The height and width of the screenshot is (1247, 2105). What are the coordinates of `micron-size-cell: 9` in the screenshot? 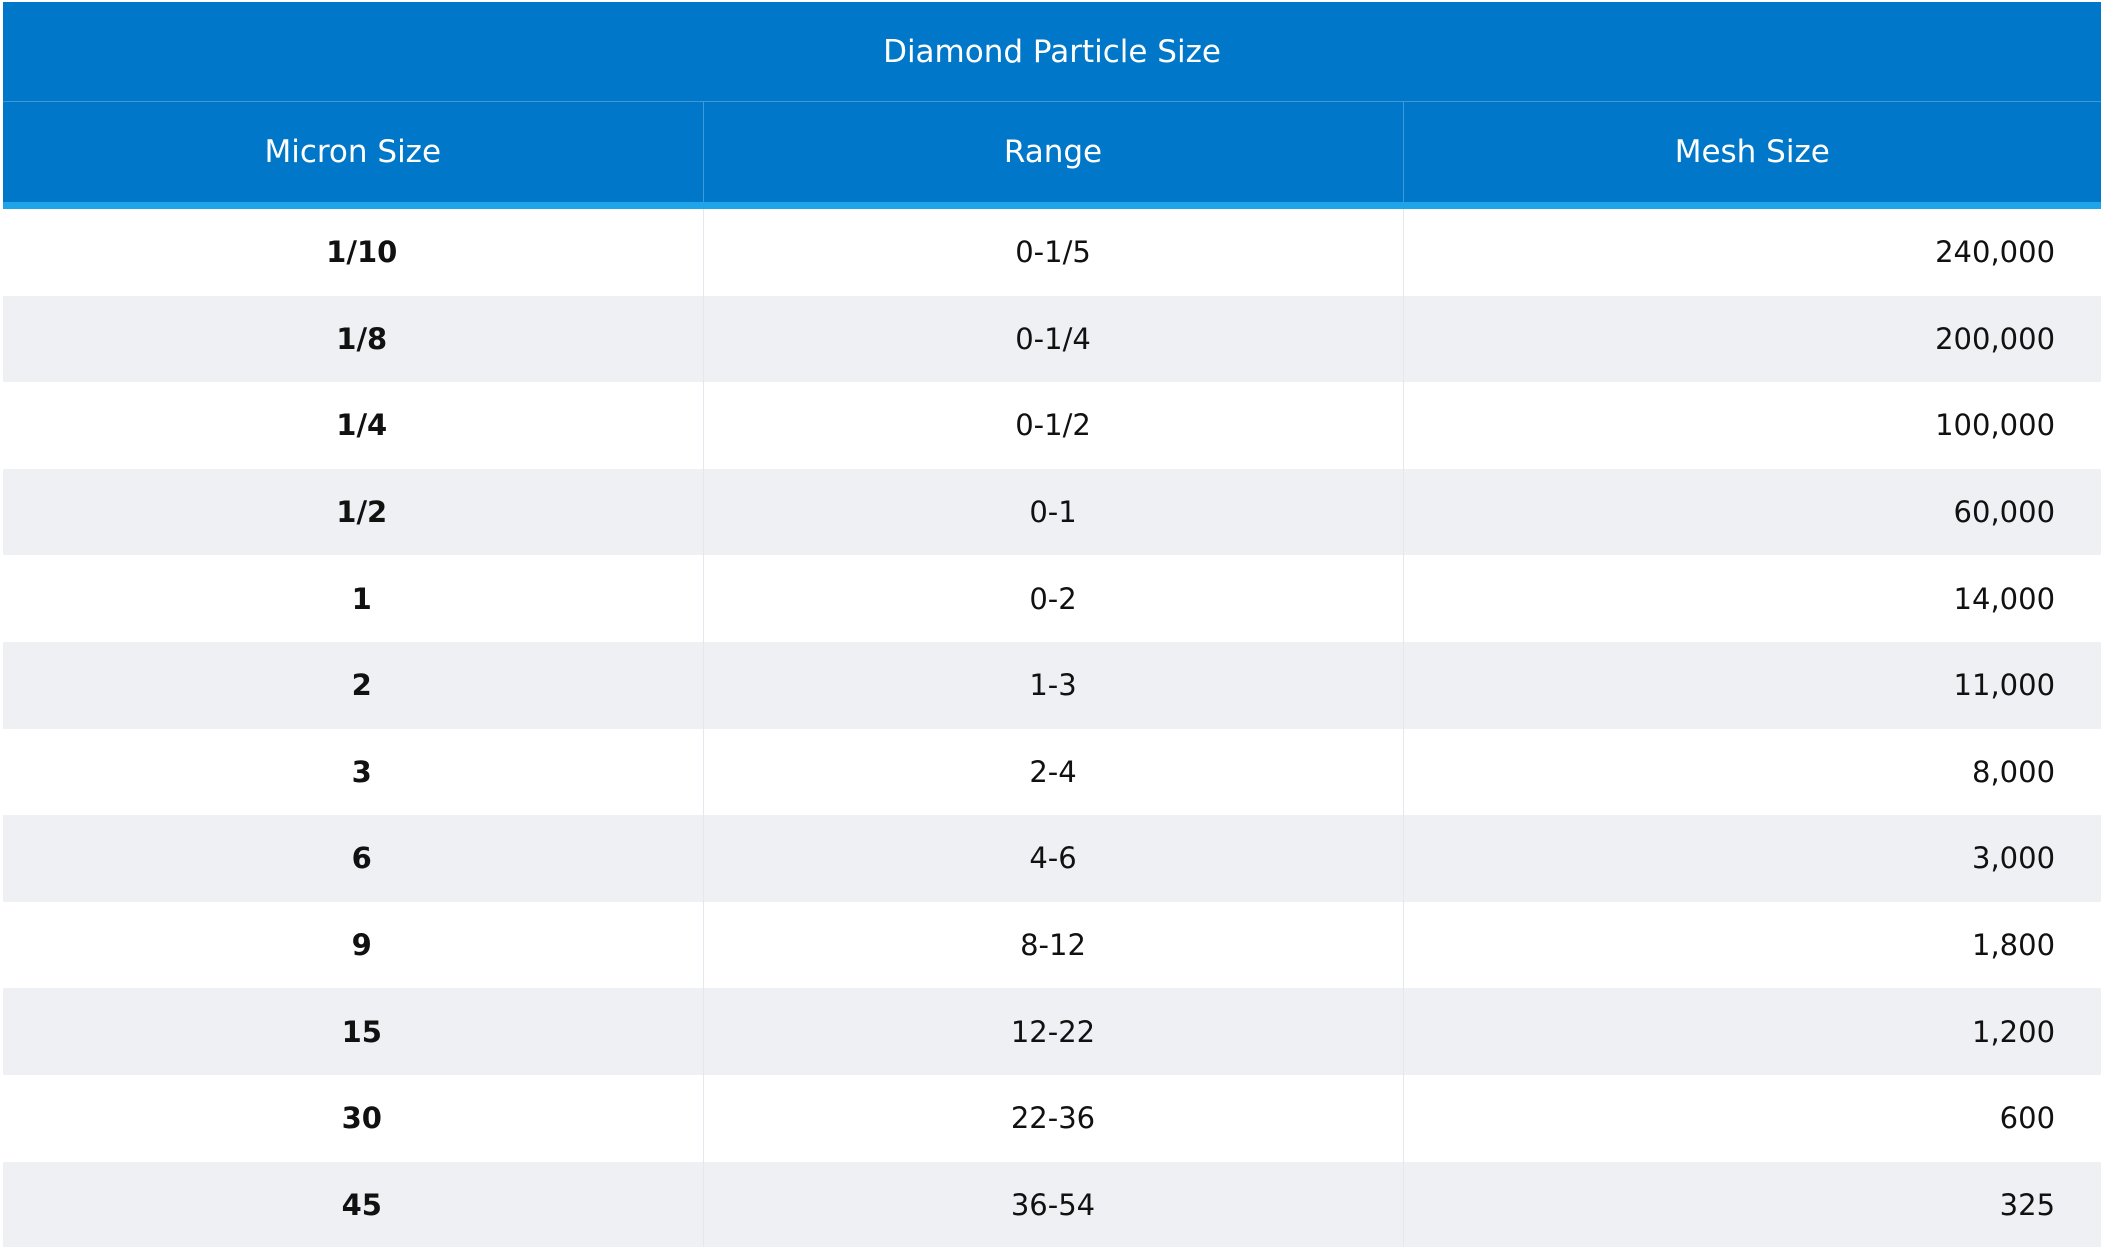 It's located at (353, 945).